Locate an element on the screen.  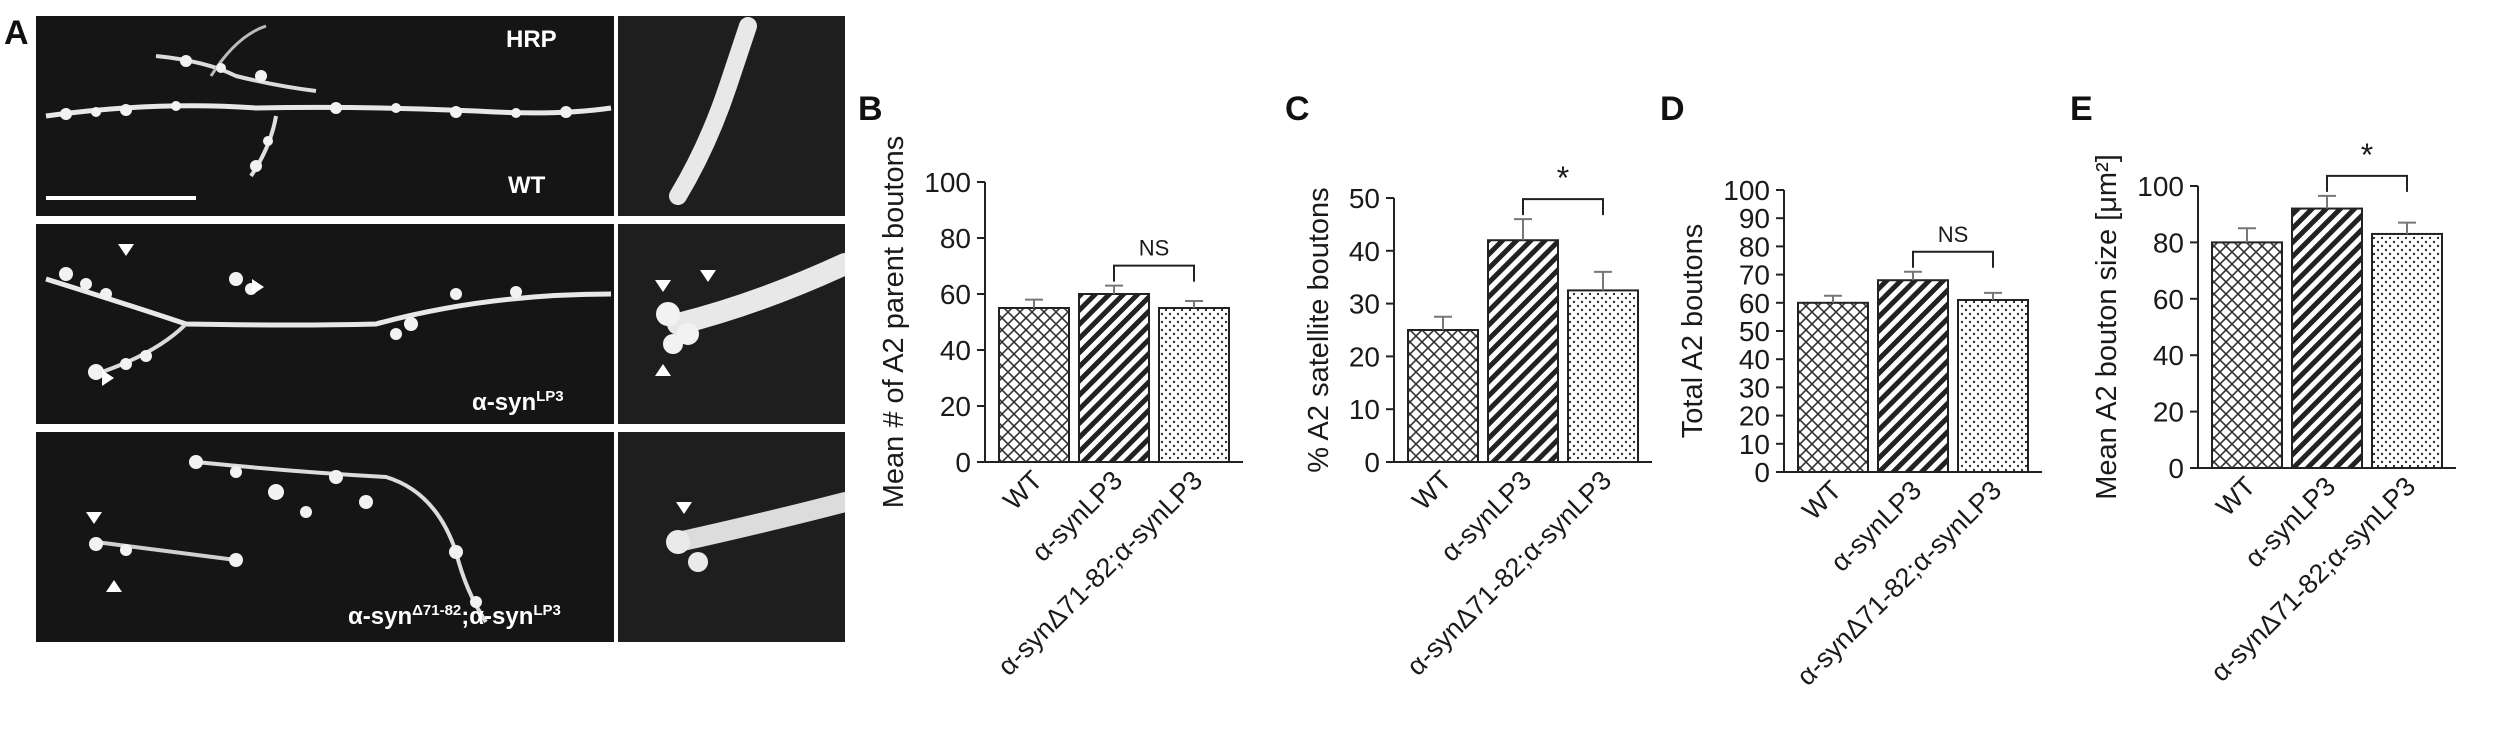
micrograph-lp3-overview: α-synLP3 is located at coordinates (325, 324).